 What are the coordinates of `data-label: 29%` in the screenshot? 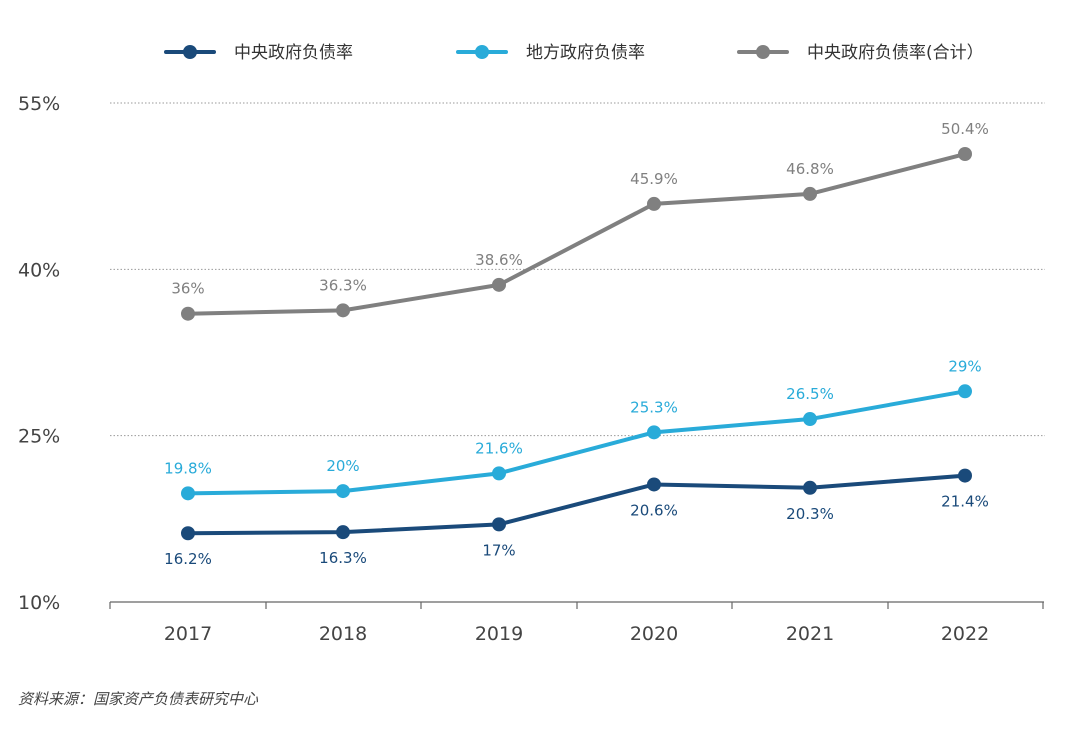 It's located at (964, 366).